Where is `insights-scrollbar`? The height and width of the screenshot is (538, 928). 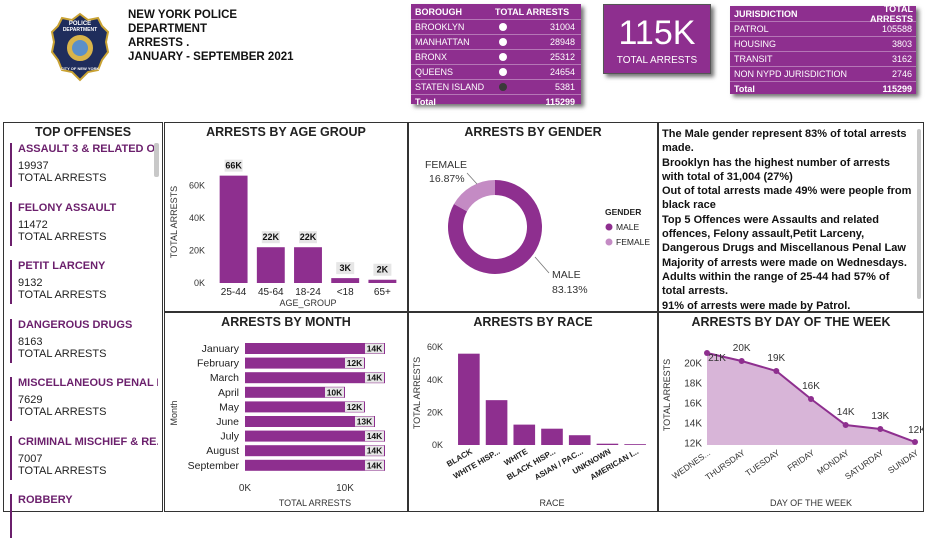
insights-scrollbar is located at coordinates (919, 214).